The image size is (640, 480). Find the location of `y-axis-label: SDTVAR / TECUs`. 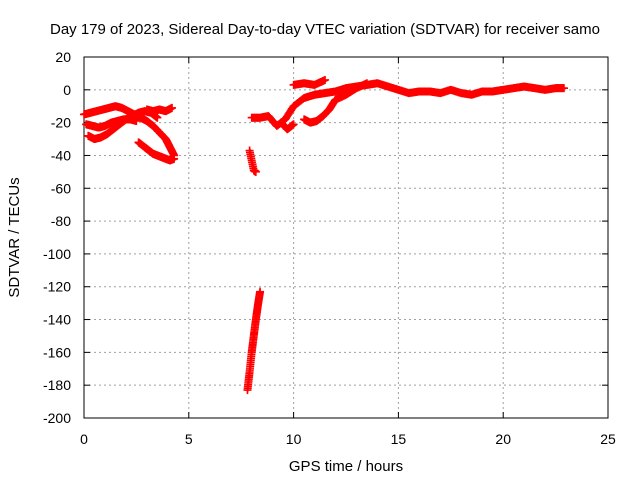

y-axis-label: SDTVAR / TECUs is located at coordinates (14, 237).